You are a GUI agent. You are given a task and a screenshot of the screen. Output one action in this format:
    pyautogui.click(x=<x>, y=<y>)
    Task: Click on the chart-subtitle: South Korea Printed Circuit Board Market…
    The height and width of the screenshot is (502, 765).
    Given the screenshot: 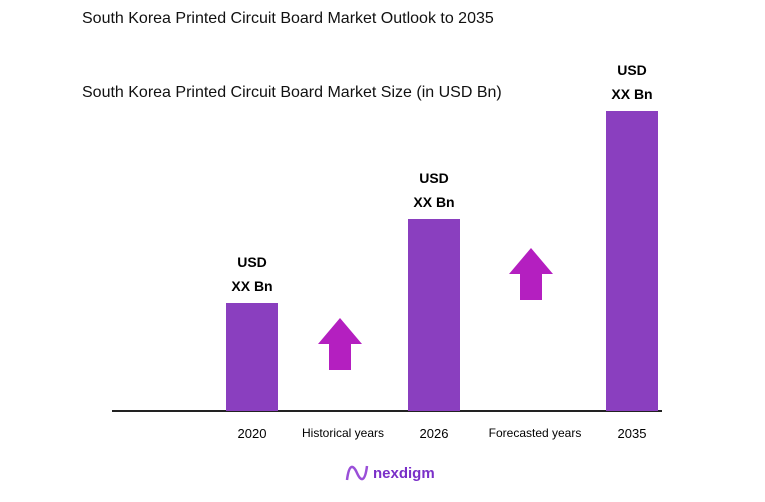 What is the action you would take?
    pyautogui.click(x=292, y=92)
    